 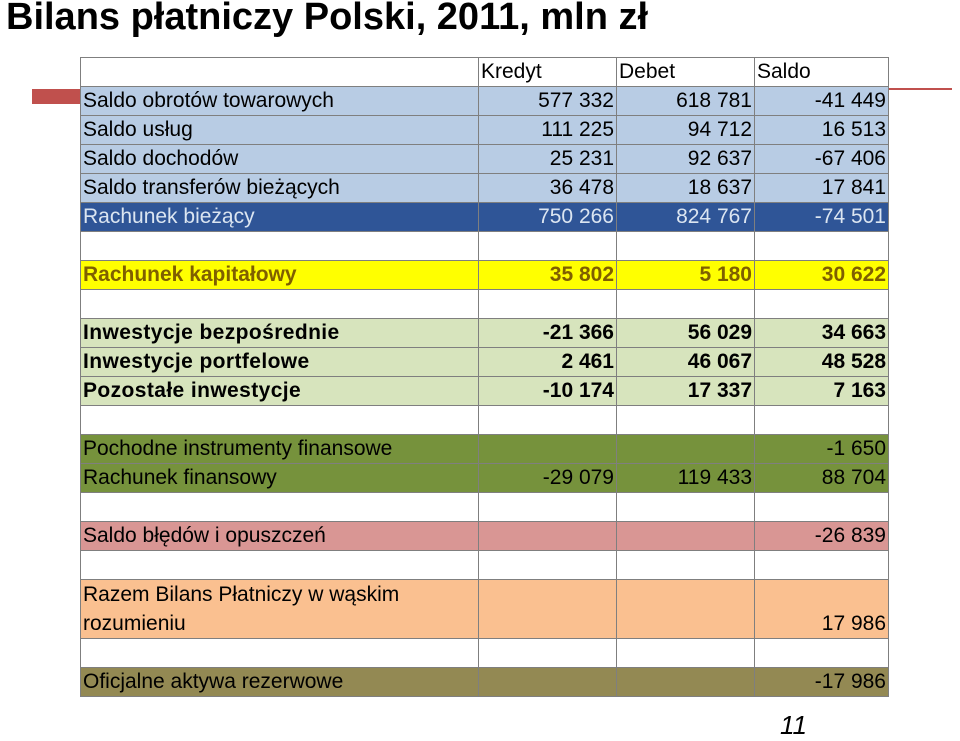 I want to click on table-row: Saldo usług 111 225 94 712 16 513, so click(x=484, y=130).